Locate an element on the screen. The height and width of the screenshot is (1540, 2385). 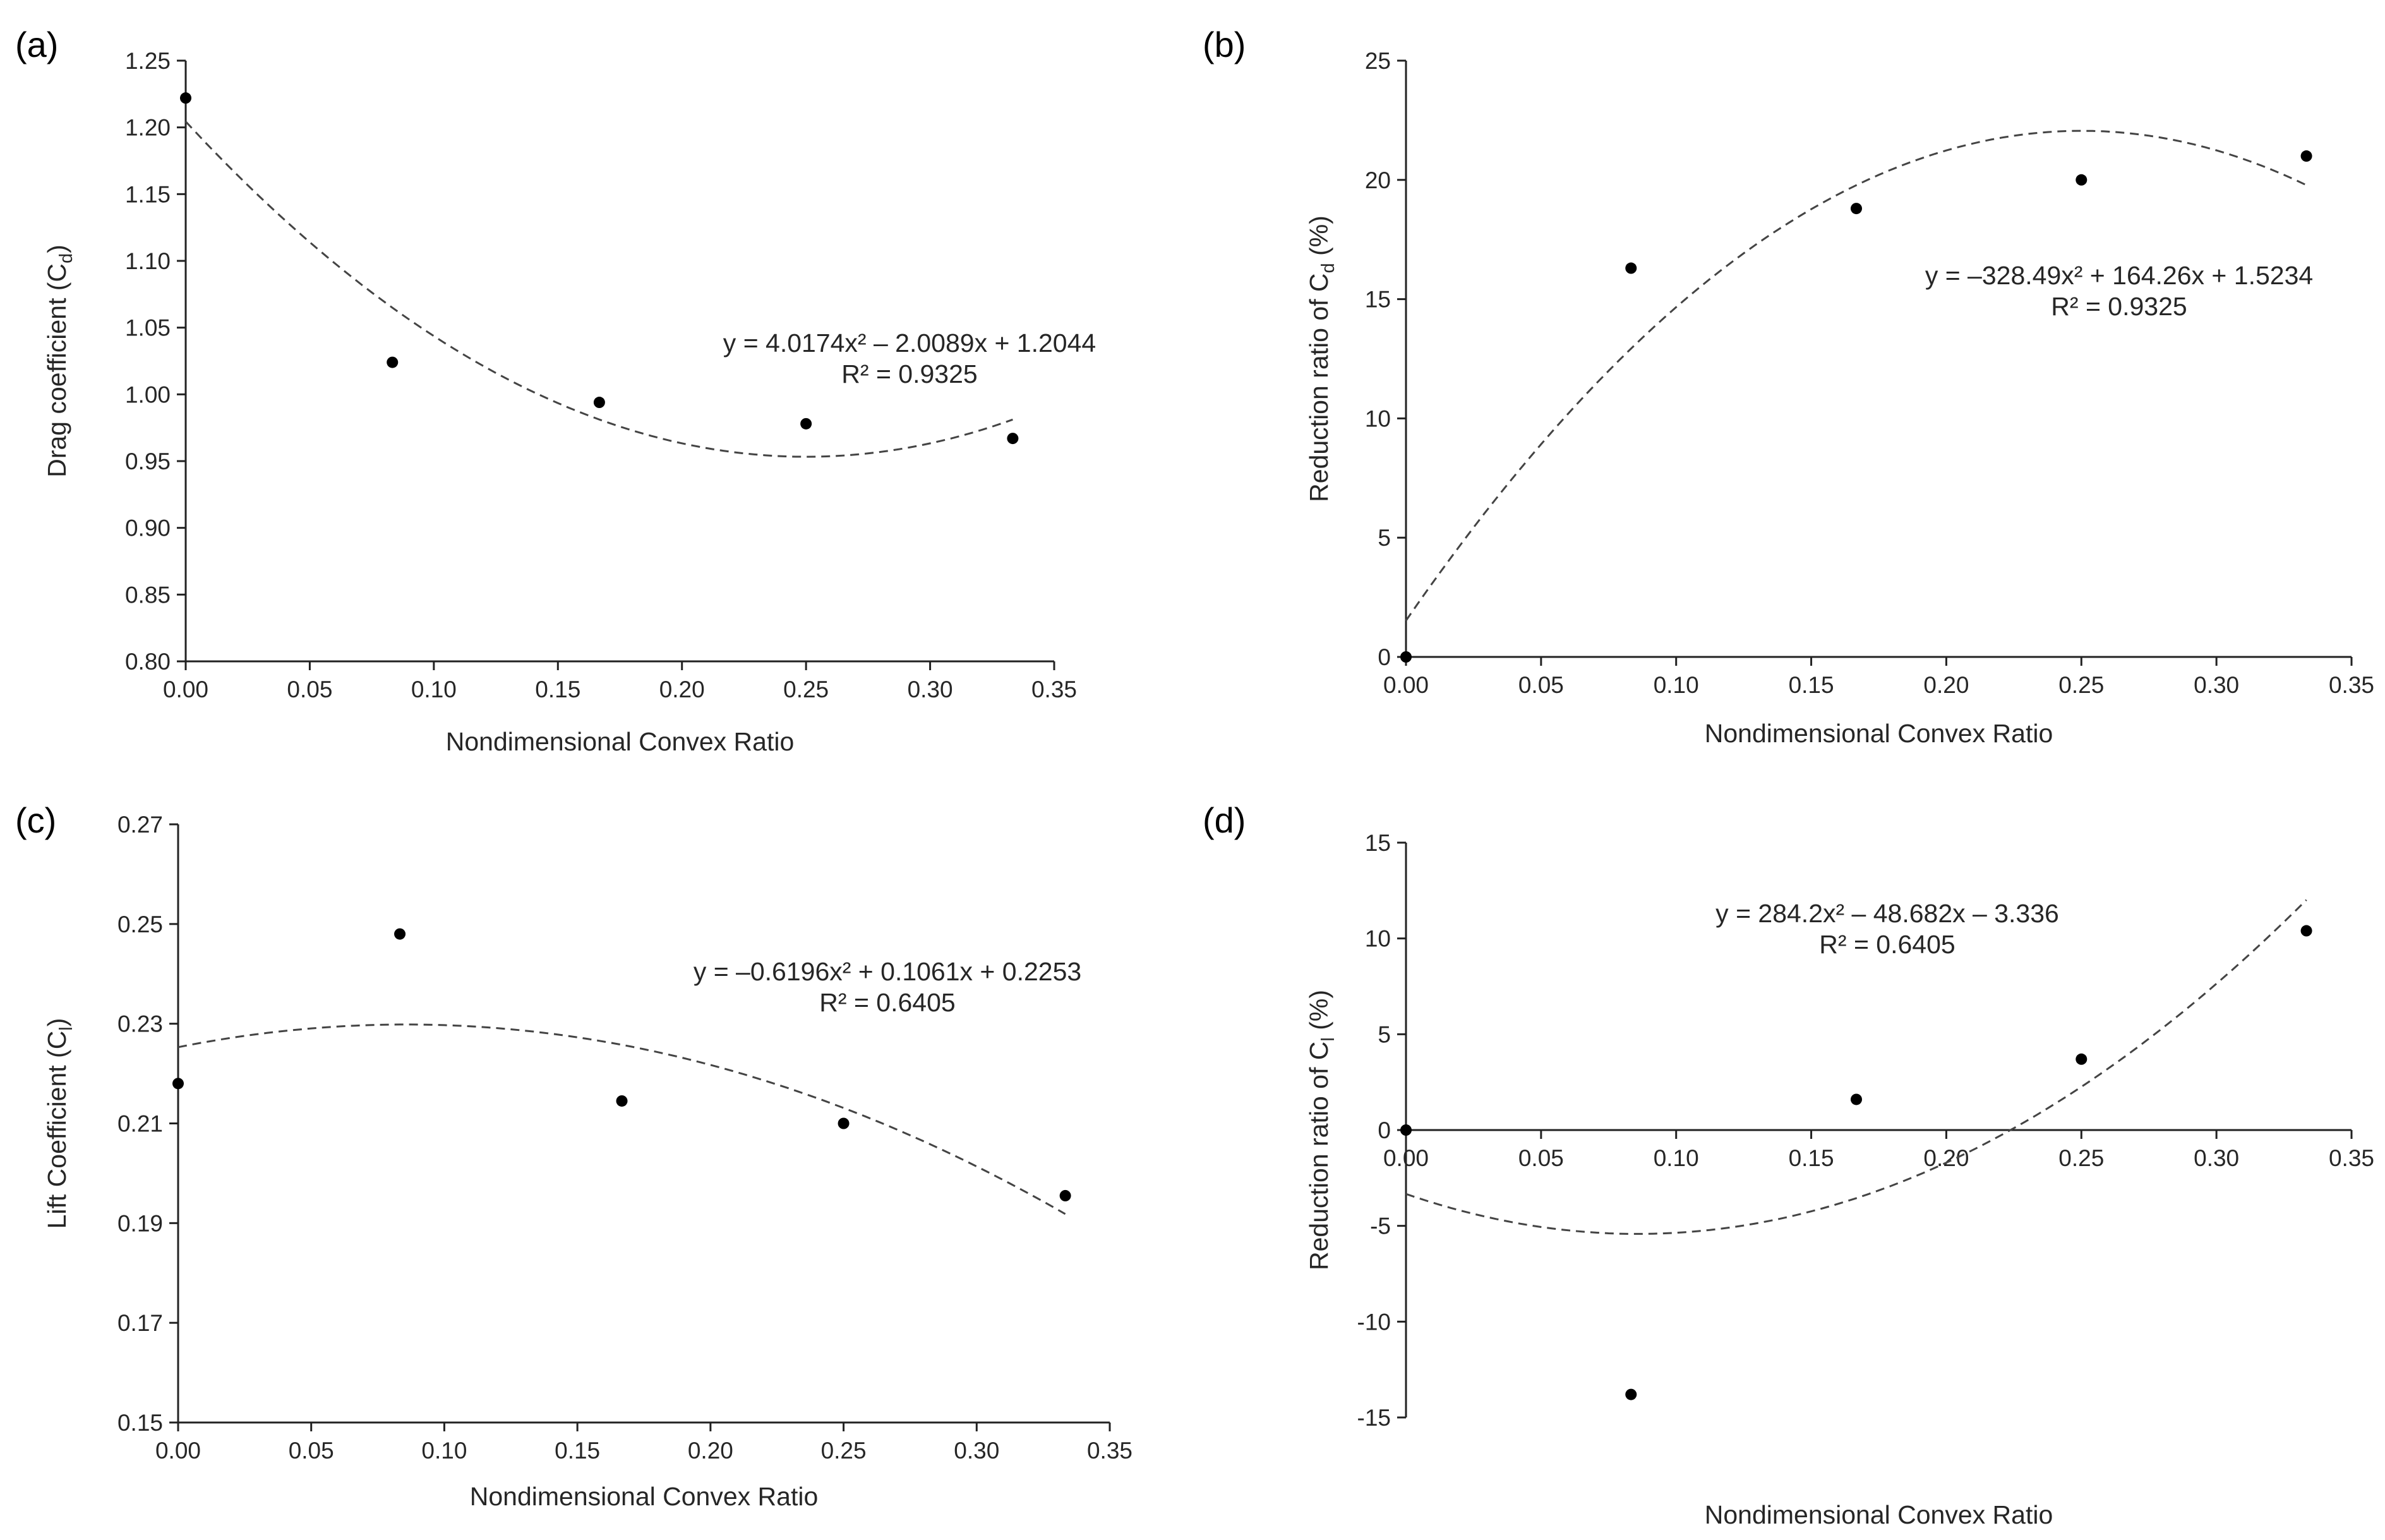
y-tick-label: 0.19 is located at coordinates (140, 1223).